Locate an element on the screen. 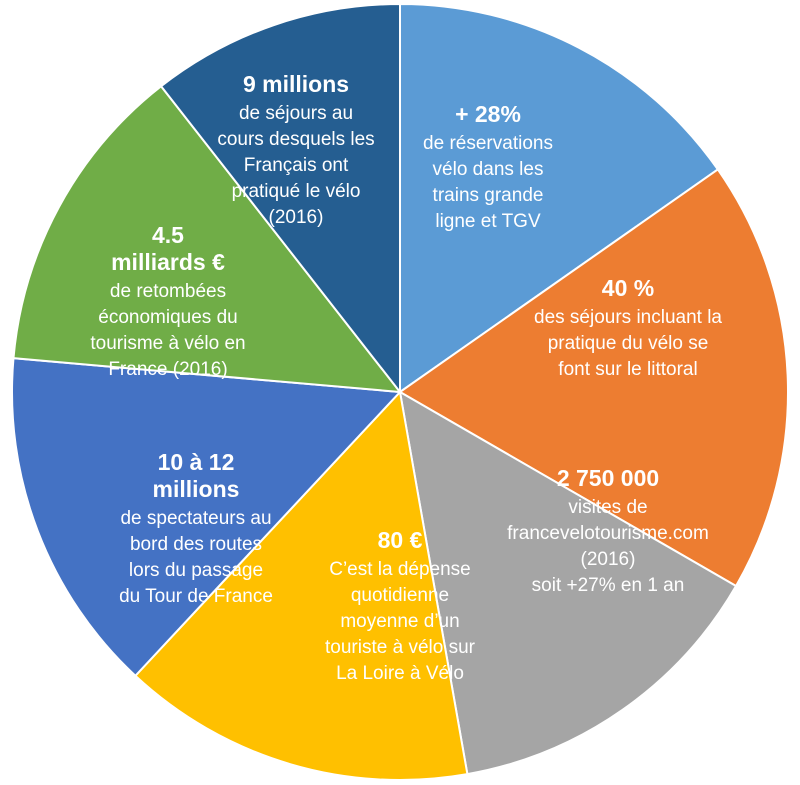 The image size is (800, 785). slice-text-line-retombees: de retombées is located at coordinates (168, 291).